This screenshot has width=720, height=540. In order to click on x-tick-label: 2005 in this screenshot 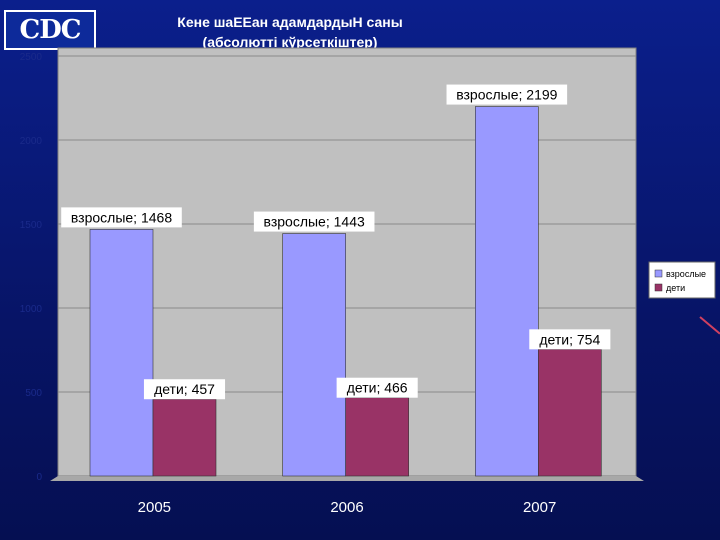, I will do `click(154, 507)`.